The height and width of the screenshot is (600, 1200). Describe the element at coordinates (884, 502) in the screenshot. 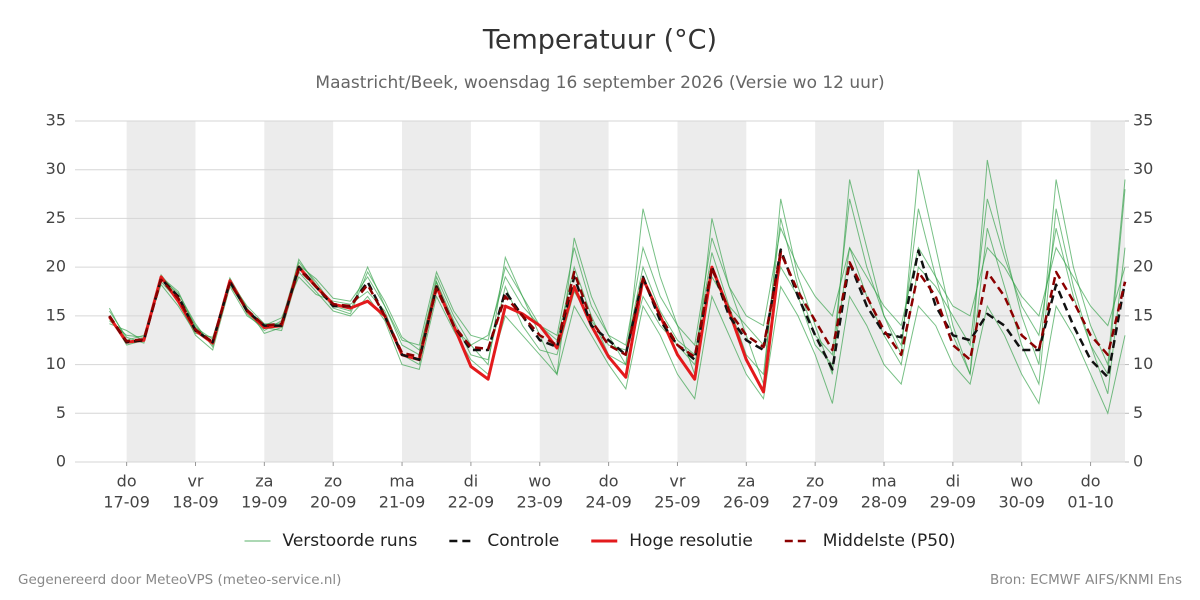

I see `x-tick-date: 28-09` at that location.